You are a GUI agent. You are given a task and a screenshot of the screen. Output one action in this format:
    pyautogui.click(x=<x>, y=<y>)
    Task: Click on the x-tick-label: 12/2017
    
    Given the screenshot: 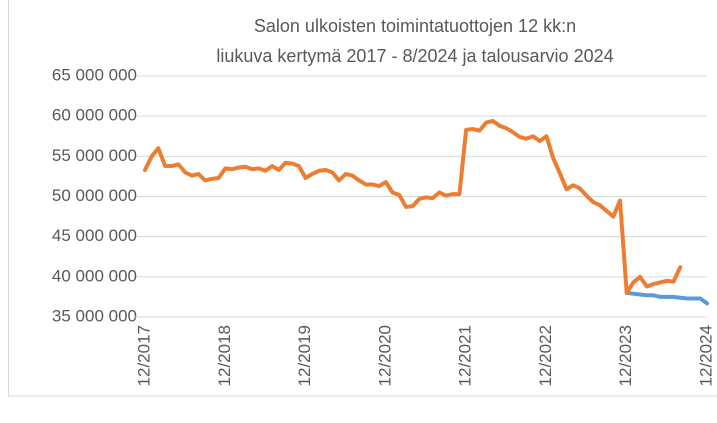 What is the action you would take?
    pyautogui.click(x=143, y=355)
    